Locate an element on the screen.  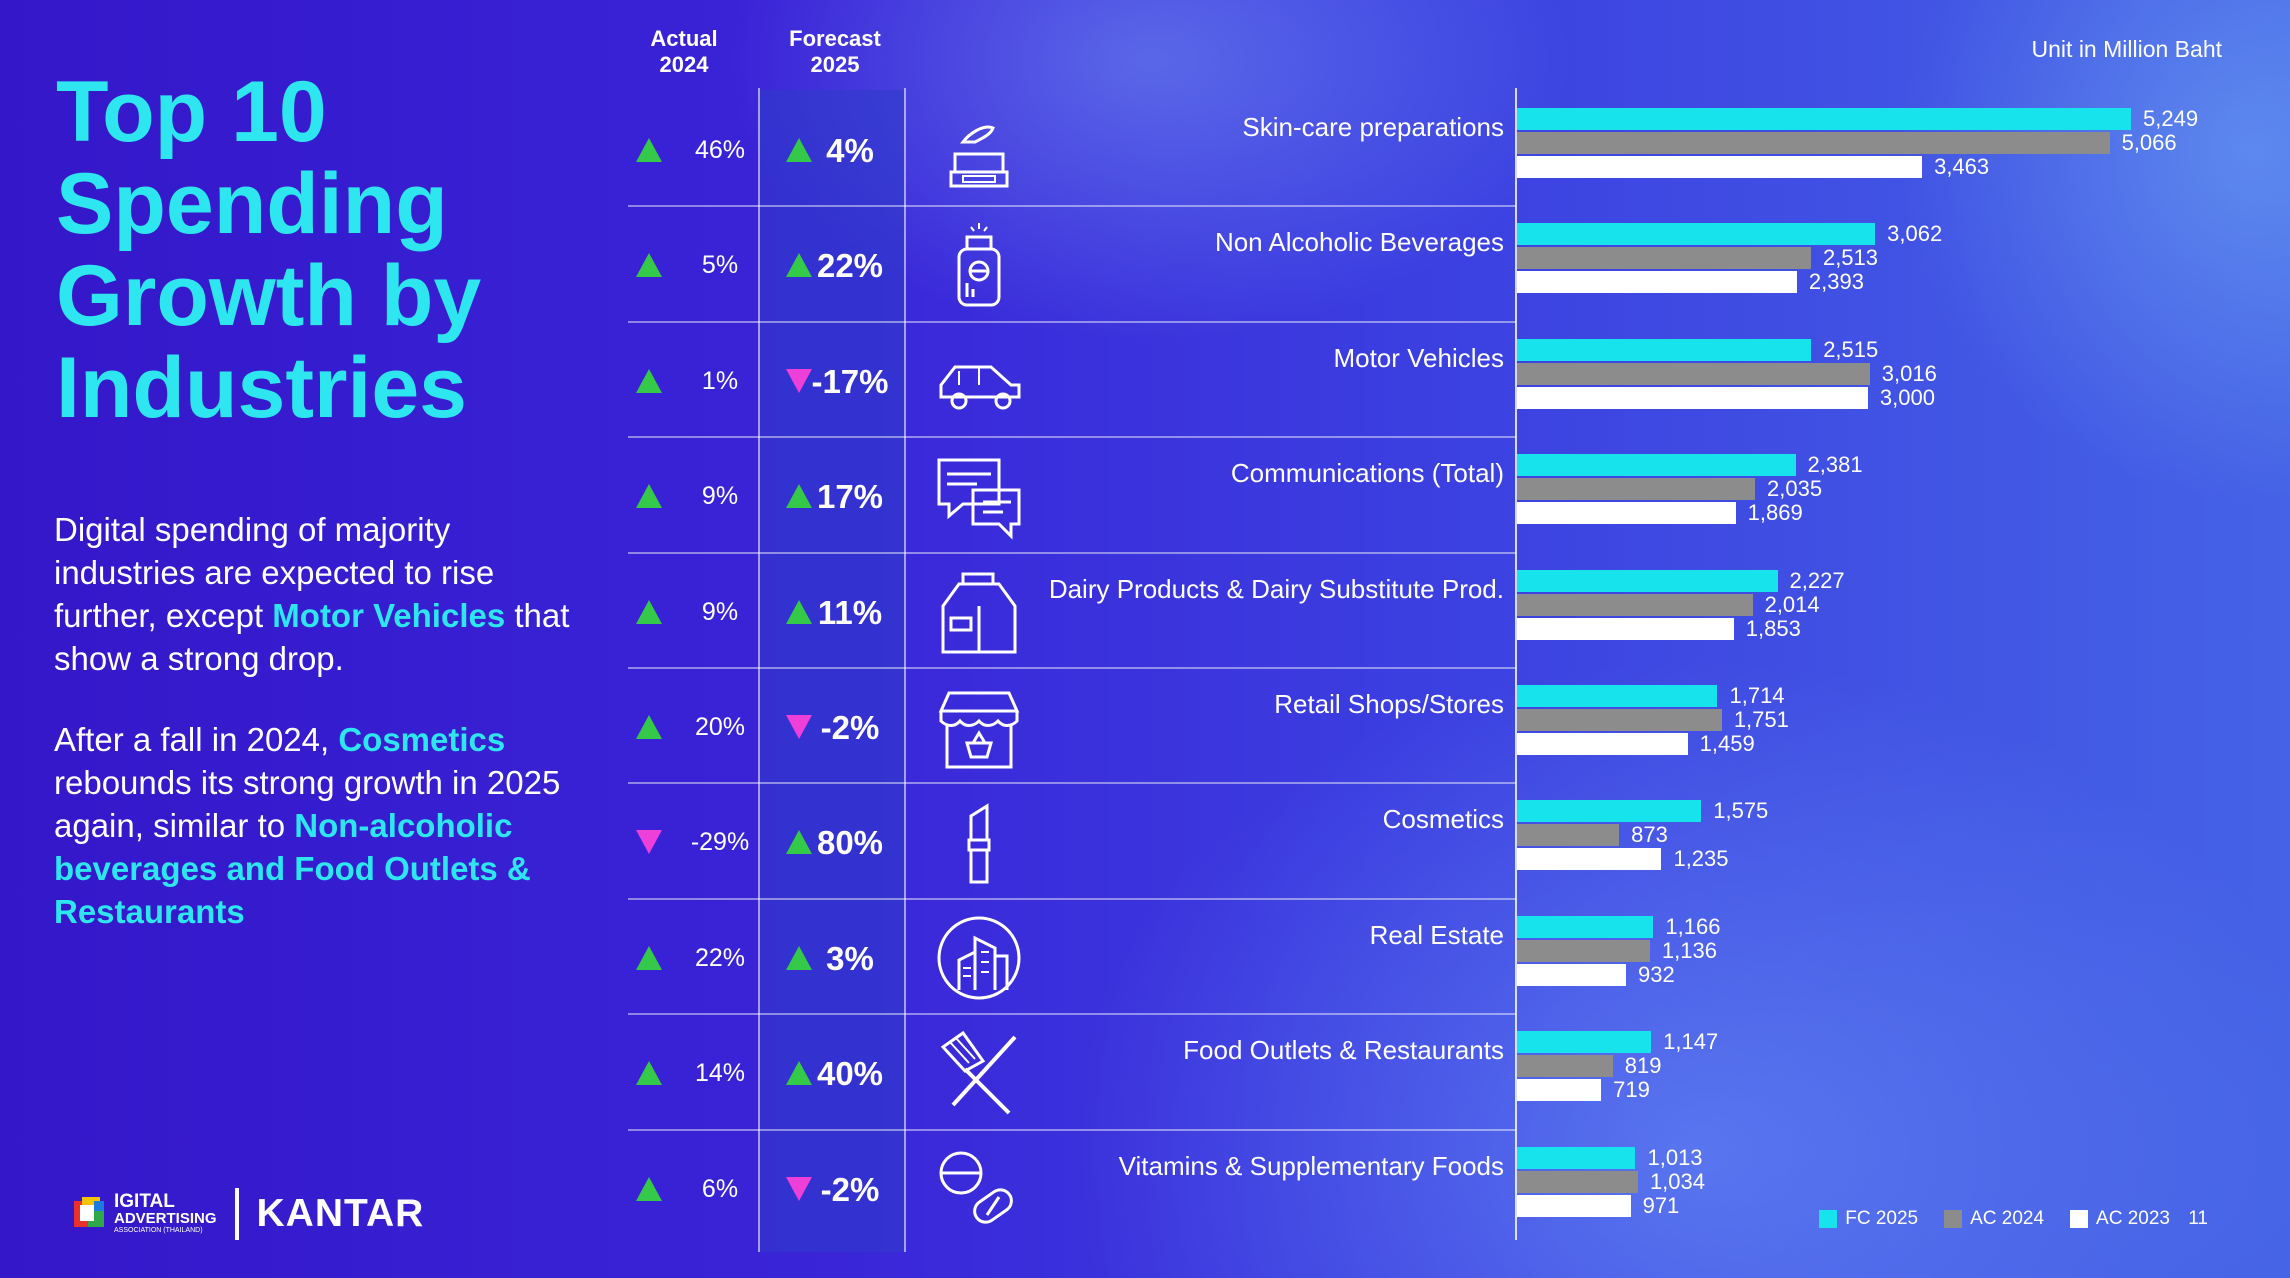
storefront-icon is located at coordinates (979, 727).